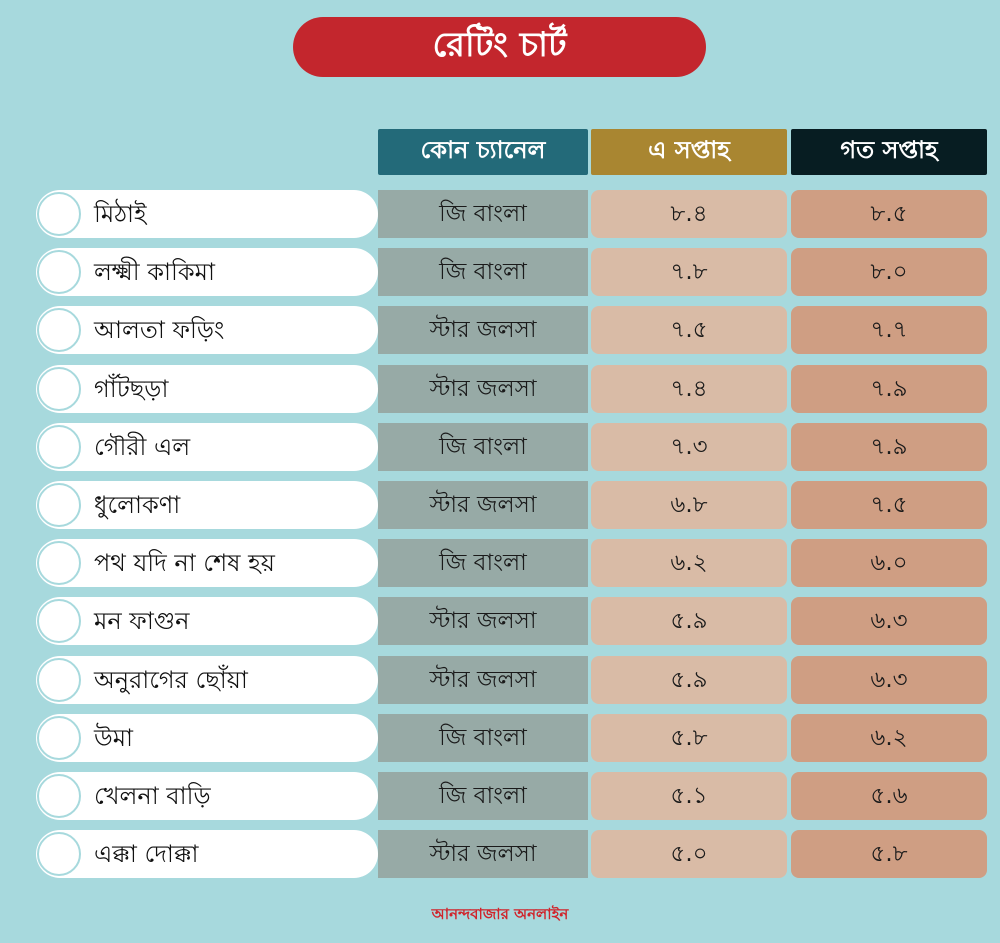 The width and height of the screenshot is (1000, 943). I want to click on serial-name: আলতা ফড়িং, so click(159, 330).